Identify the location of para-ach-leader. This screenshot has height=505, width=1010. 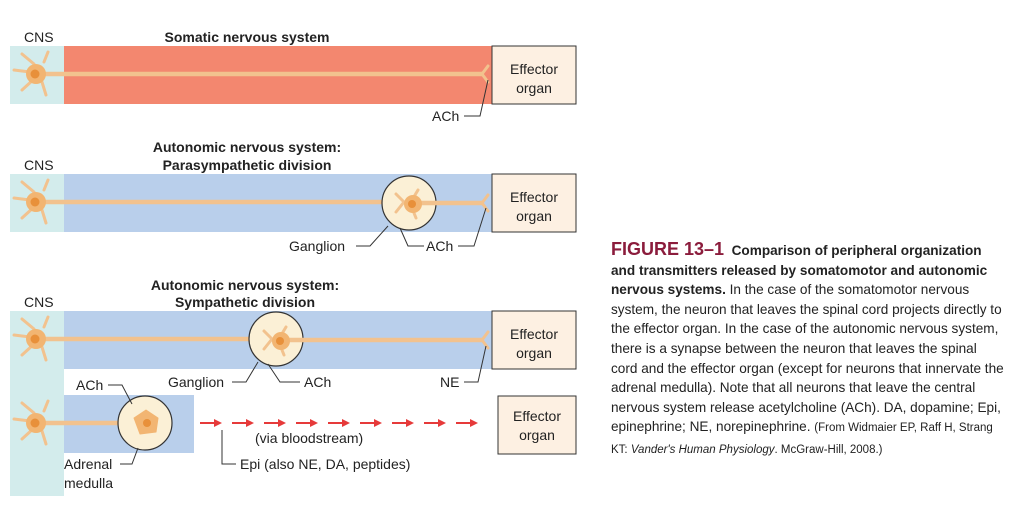
(411, 237).